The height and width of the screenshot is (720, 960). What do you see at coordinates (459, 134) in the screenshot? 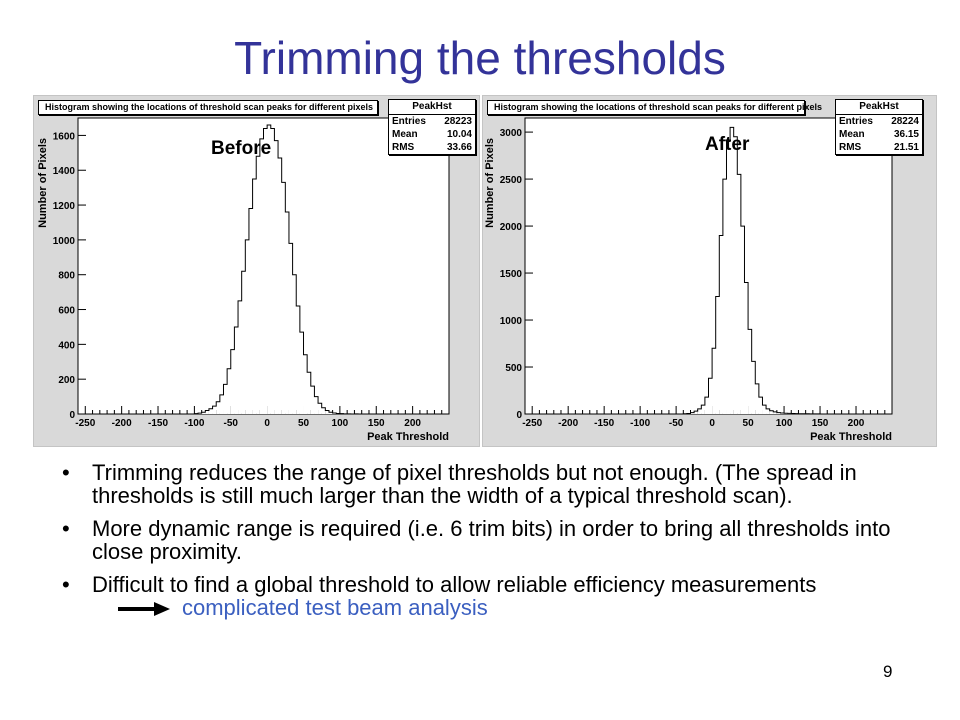
I see `stats-value: 10.04` at bounding box center [459, 134].